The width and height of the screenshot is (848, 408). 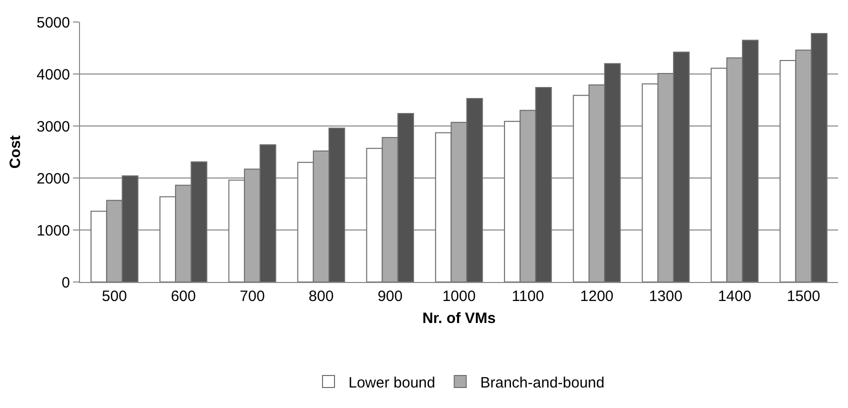 What do you see at coordinates (53, 23) in the screenshot?
I see `y-tick-label: 5000` at bounding box center [53, 23].